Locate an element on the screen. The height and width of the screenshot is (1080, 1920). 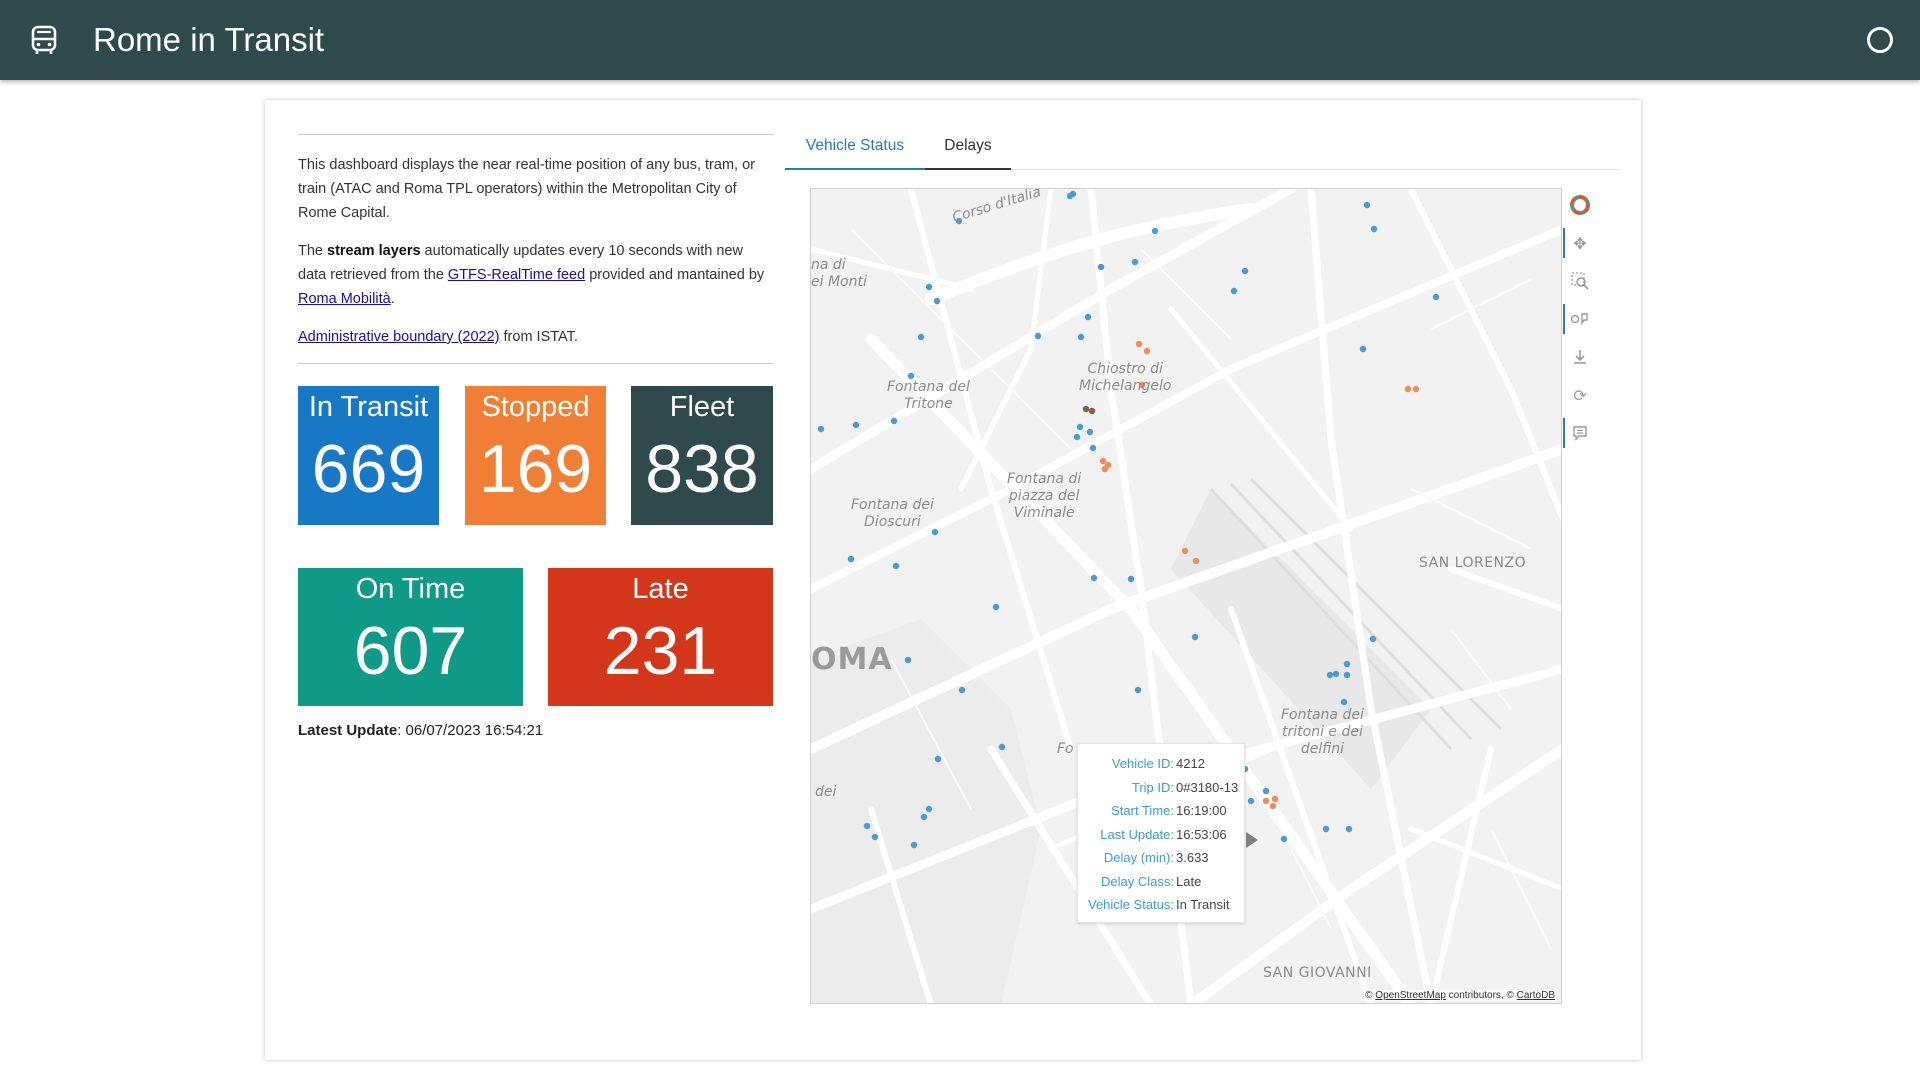
pan-icon: ✥ is located at coordinates (1580, 243).